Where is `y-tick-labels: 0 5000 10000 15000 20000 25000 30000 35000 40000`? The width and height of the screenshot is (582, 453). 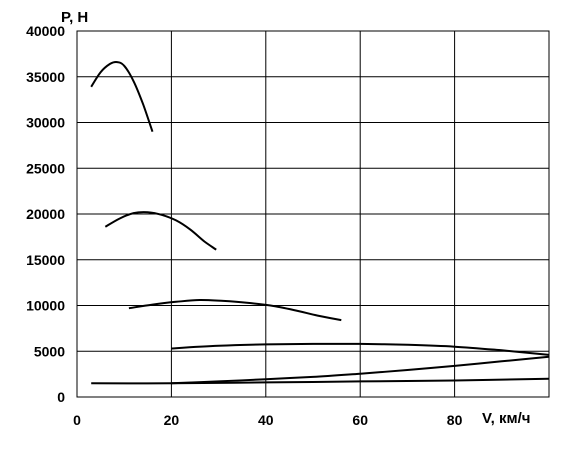 y-tick-labels: 0 5000 10000 15000 20000 25000 30000 35000 40000 is located at coordinates (45, 214).